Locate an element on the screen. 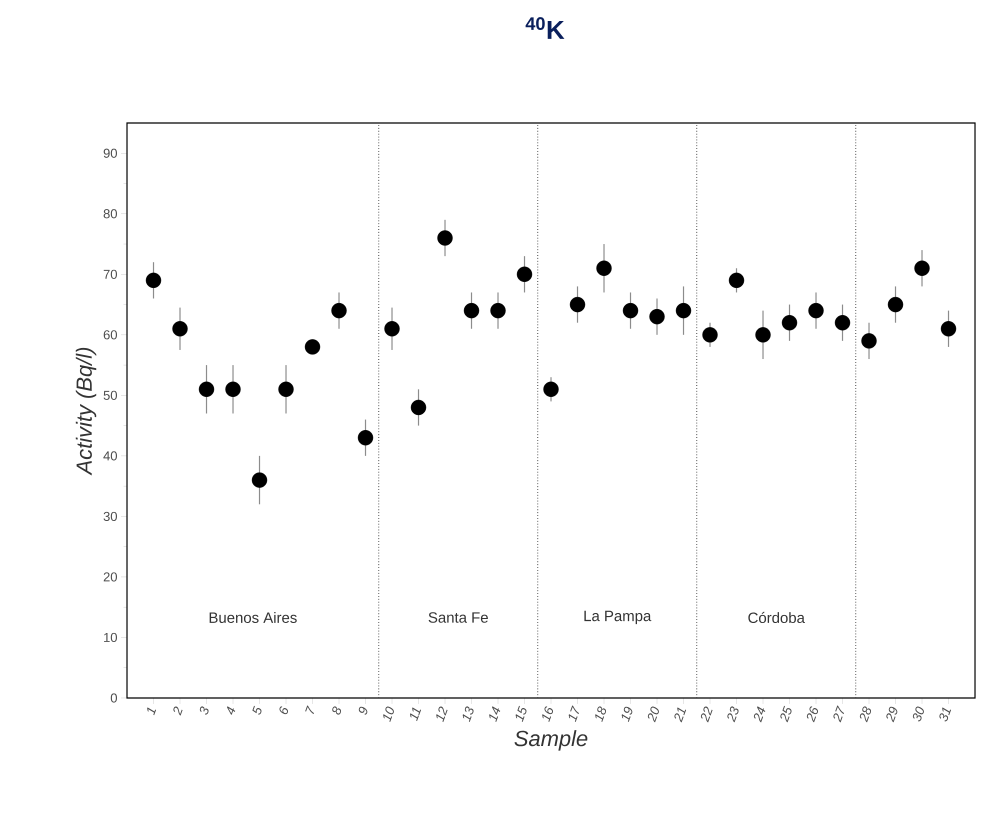 The image size is (988, 840). x-tick-label: 13 is located at coordinates (468, 714).